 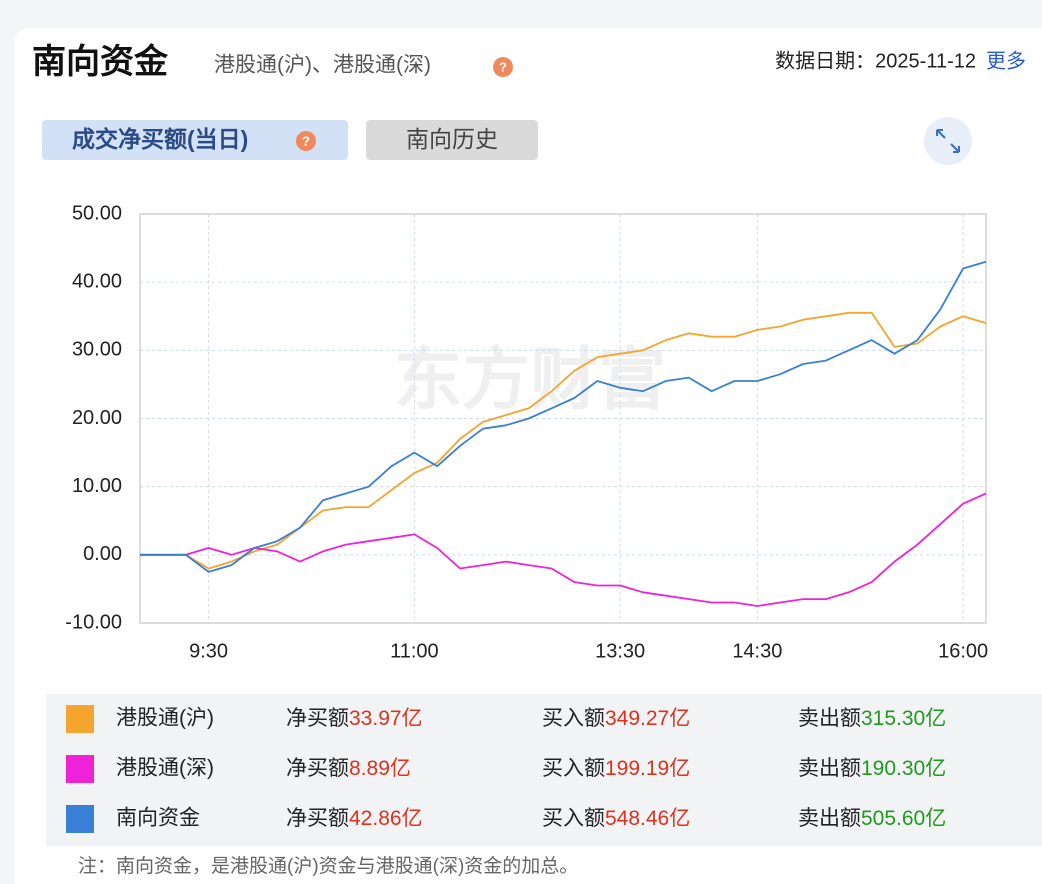 What do you see at coordinates (386, 718) in the screenshot?
I see `summary-value: 33.97亿` at bounding box center [386, 718].